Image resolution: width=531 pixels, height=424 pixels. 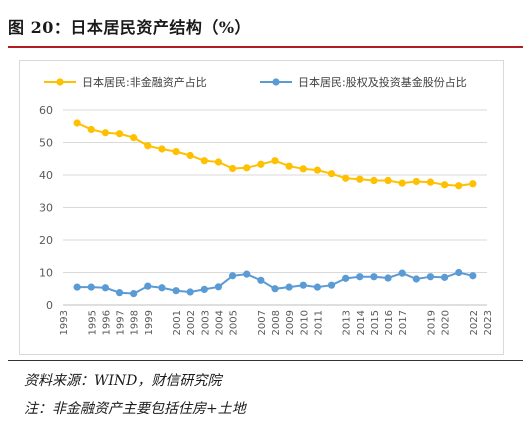 What do you see at coordinates (389, 322) in the screenshot?
I see `x-tick-label: 2016` at bounding box center [389, 322].